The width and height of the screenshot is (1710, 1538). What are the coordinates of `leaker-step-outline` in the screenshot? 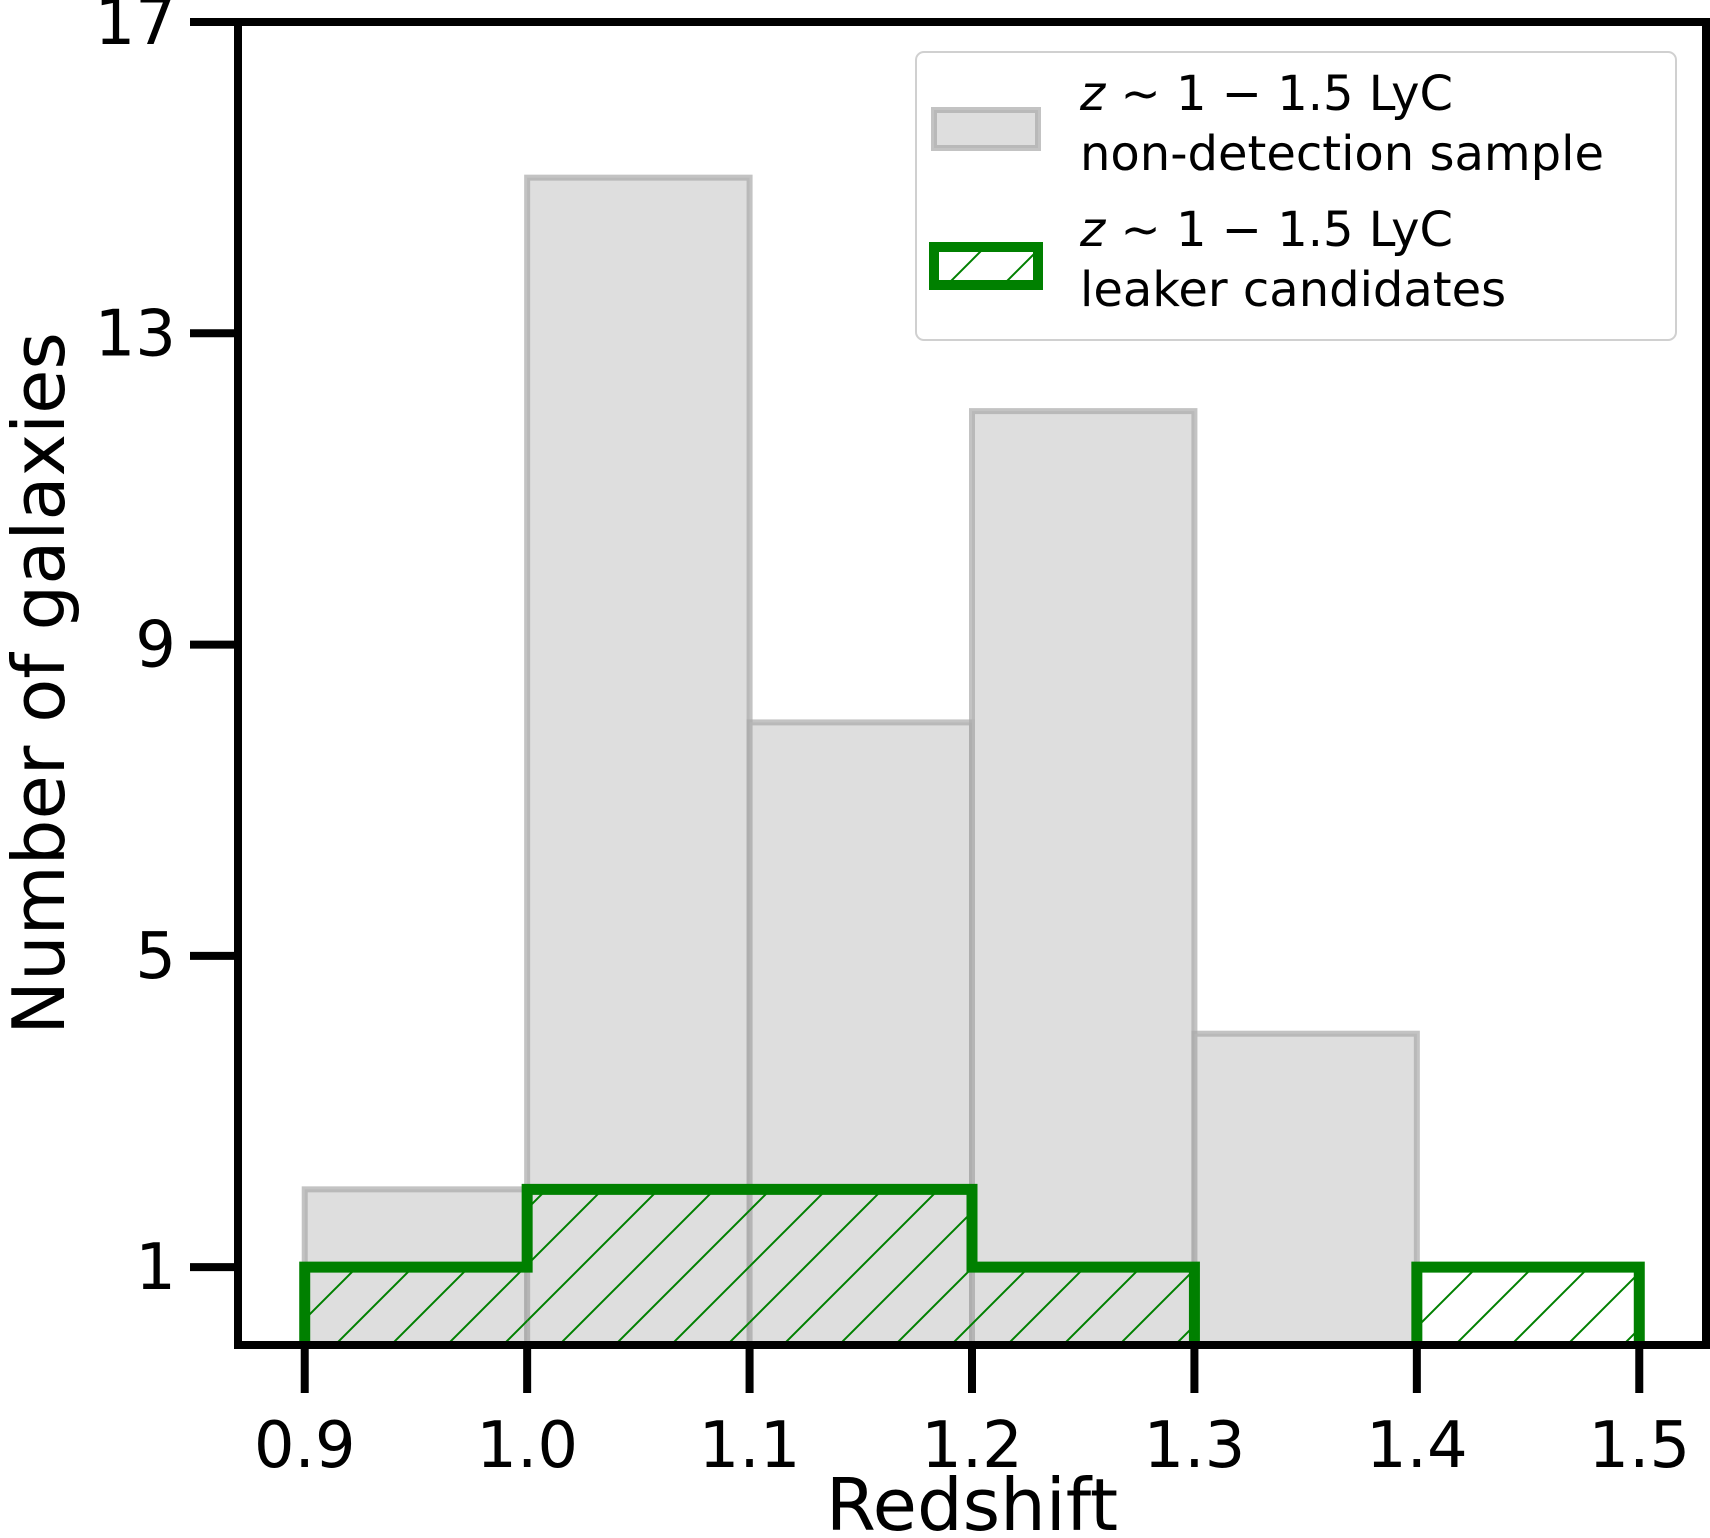 It's located at (972, 1264).